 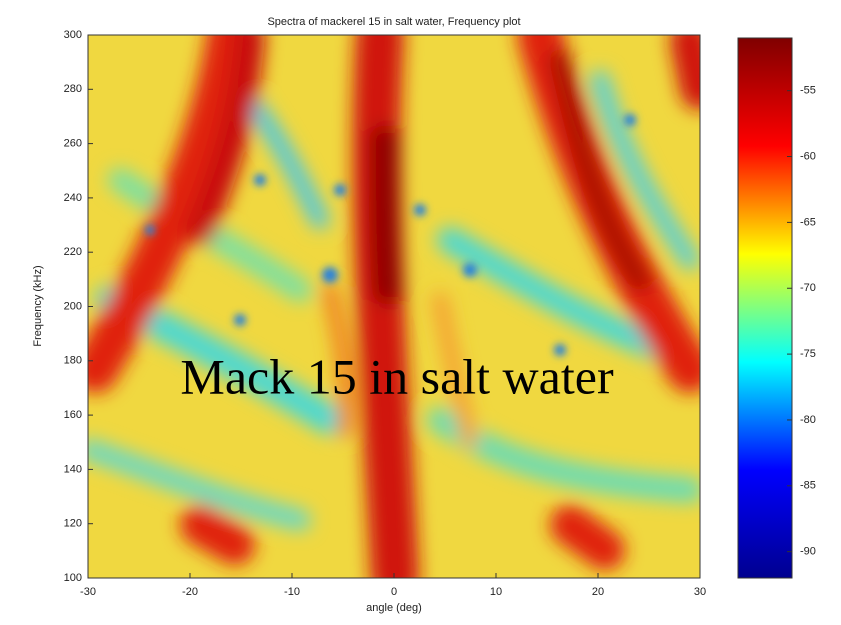 I want to click on x-axis-label: angle (deg), so click(x=394, y=608).